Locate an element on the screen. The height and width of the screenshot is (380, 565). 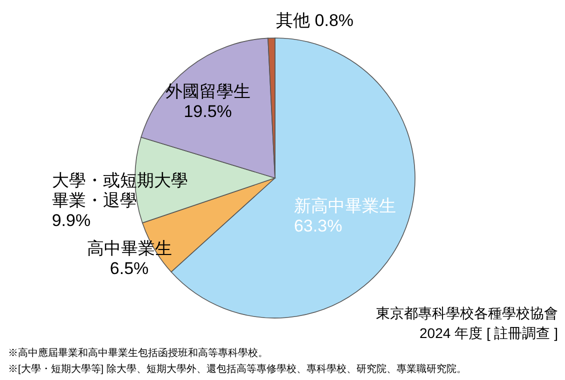
text: 2024 年度 [ 註冊調查 ] is located at coordinates (489, 333).